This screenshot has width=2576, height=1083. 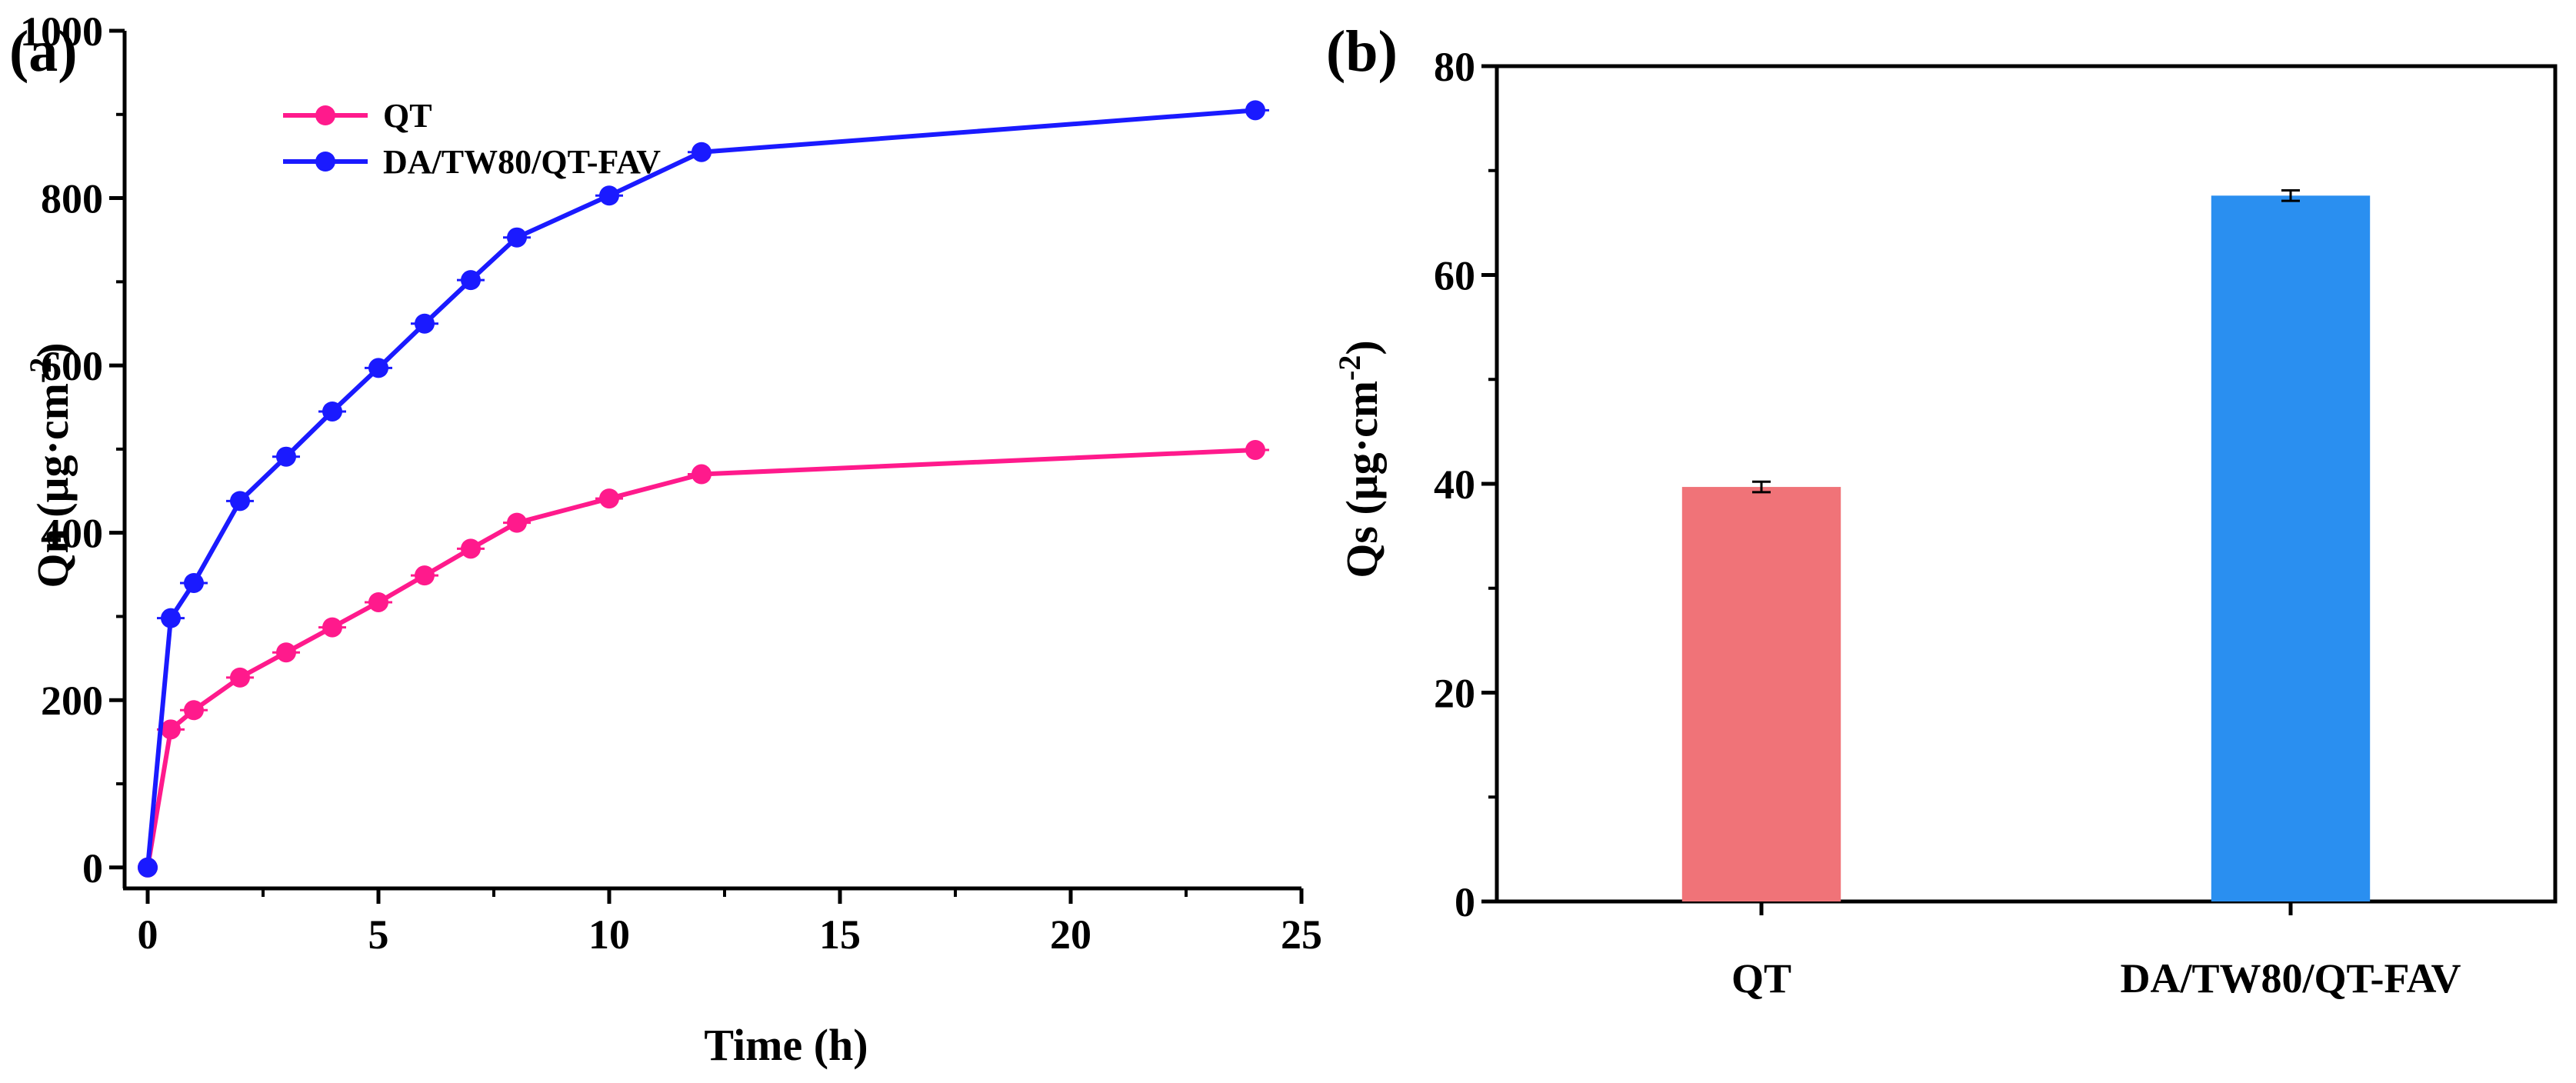 I want to click on panel-a-x-tick-label: 5, so click(x=378, y=934).